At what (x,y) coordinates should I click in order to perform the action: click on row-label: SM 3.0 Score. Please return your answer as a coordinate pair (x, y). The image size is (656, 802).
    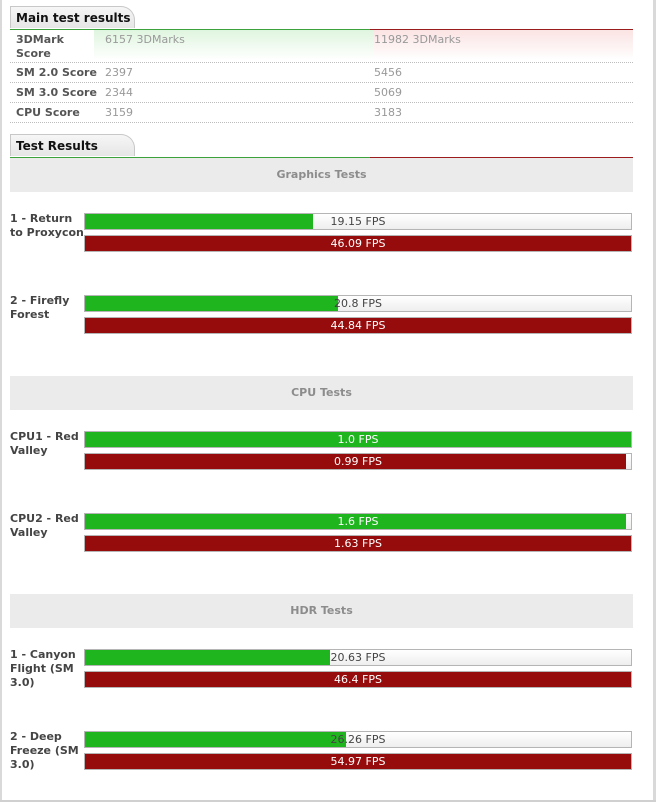
    Looking at the image, I should click on (56, 92).